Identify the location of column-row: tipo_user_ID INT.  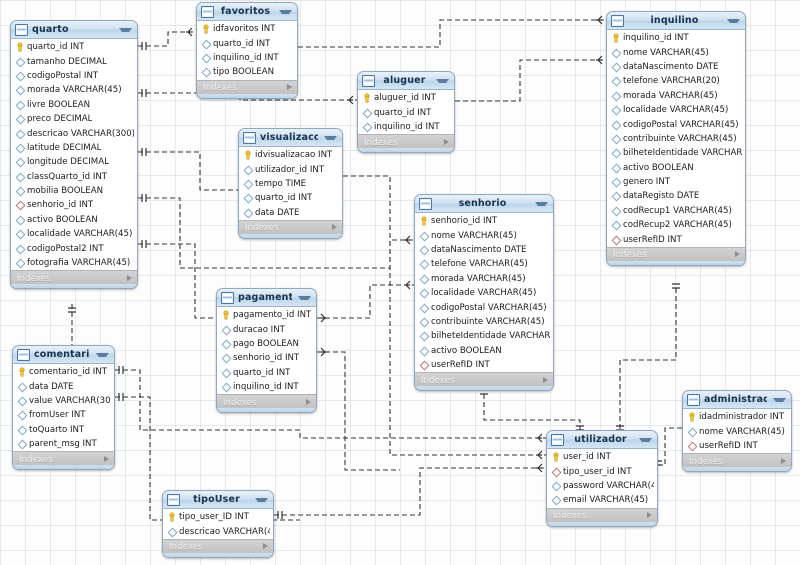
(218, 517).